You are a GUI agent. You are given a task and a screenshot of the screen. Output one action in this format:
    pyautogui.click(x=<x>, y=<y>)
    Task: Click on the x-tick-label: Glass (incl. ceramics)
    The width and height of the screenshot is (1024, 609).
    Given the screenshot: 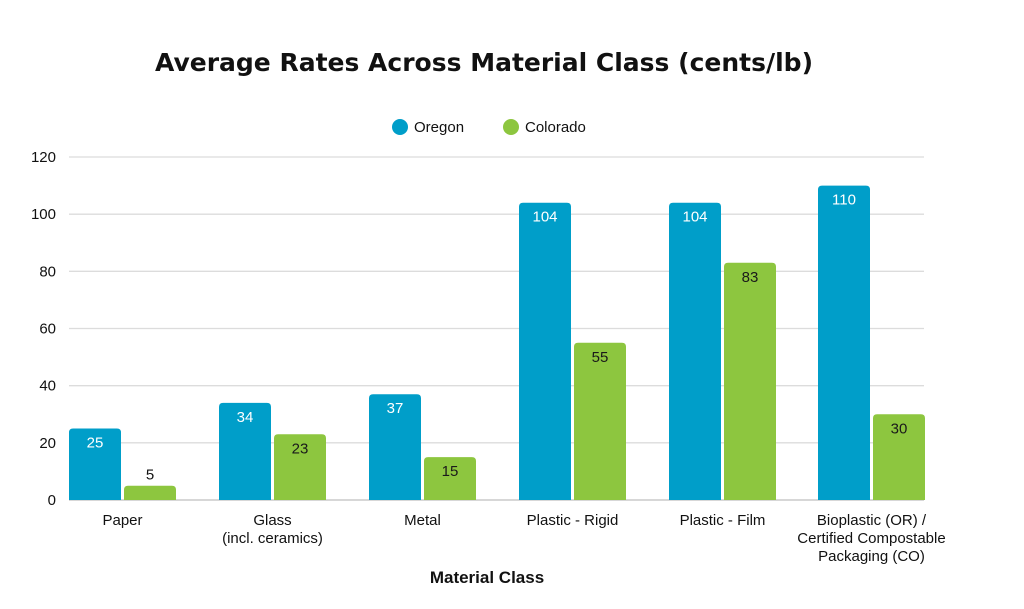 What is the action you would take?
    pyautogui.click(x=272, y=529)
    